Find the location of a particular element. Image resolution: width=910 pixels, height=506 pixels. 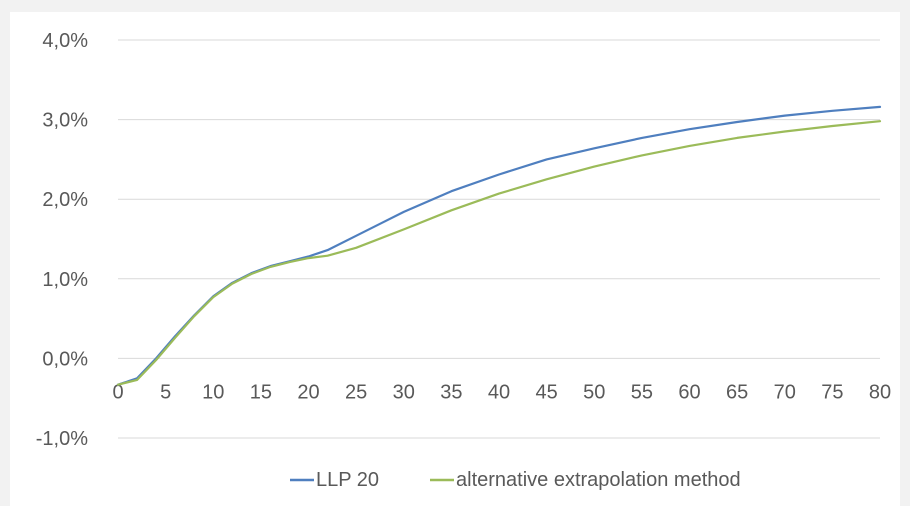

y-tick-label: 2,0% is located at coordinates (65, 200).